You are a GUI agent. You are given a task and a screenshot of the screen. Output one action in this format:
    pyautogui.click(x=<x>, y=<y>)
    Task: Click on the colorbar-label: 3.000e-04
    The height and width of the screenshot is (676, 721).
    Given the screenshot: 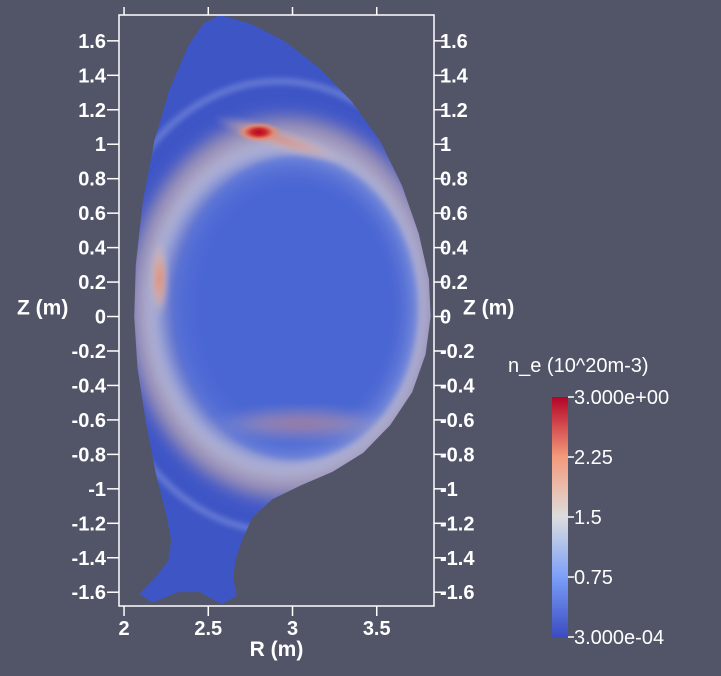 What is the action you would take?
    pyautogui.click(x=619, y=638)
    